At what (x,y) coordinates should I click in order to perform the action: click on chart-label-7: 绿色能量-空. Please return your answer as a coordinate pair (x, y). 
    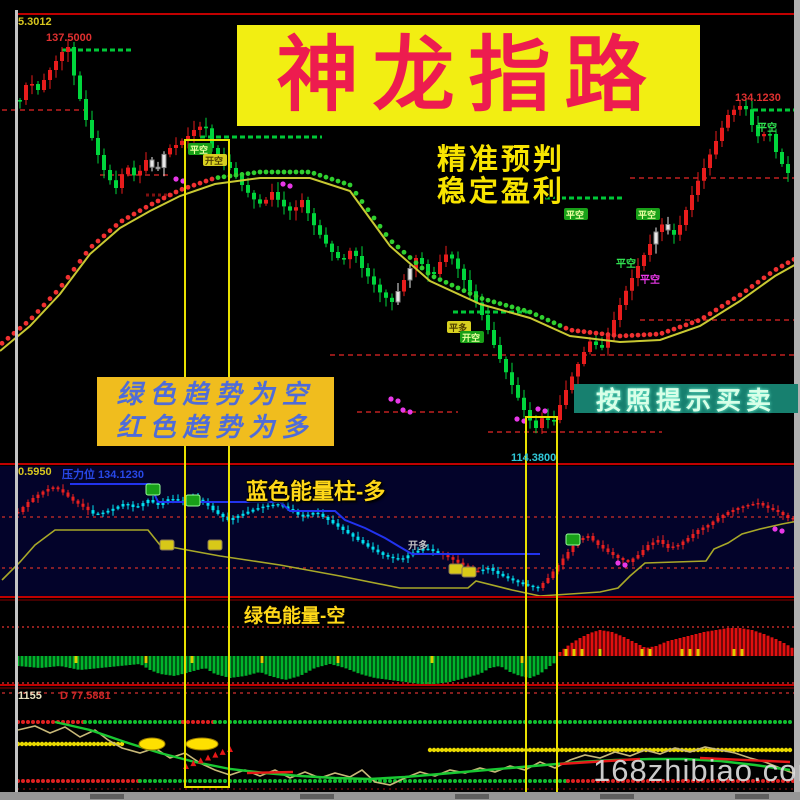
    Looking at the image, I should click on (295, 616).